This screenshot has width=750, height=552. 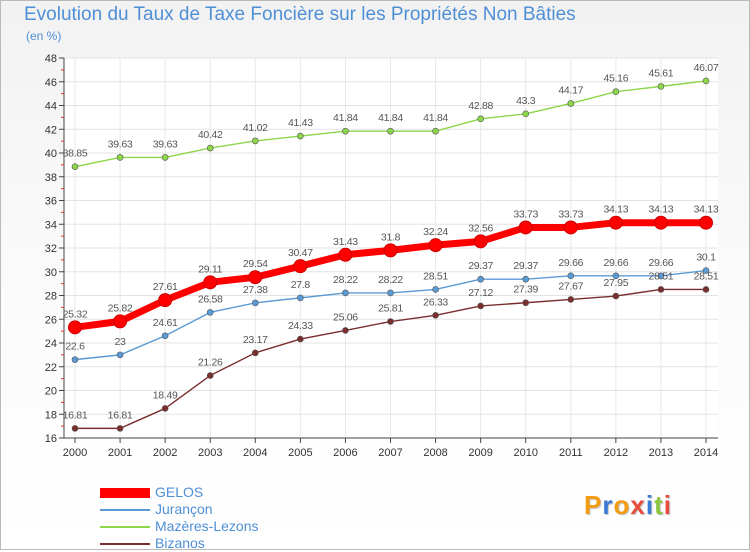 I want to click on data-label: 30.1, so click(x=706, y=258).